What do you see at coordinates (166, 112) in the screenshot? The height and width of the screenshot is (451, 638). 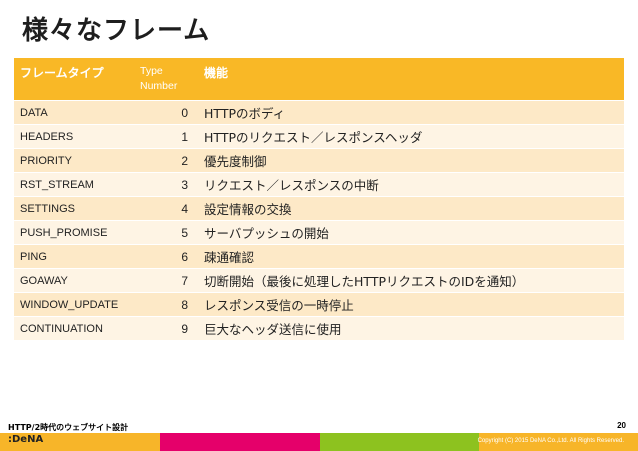 I see `type-number-cell: 0` at bounding box center [166, 112].